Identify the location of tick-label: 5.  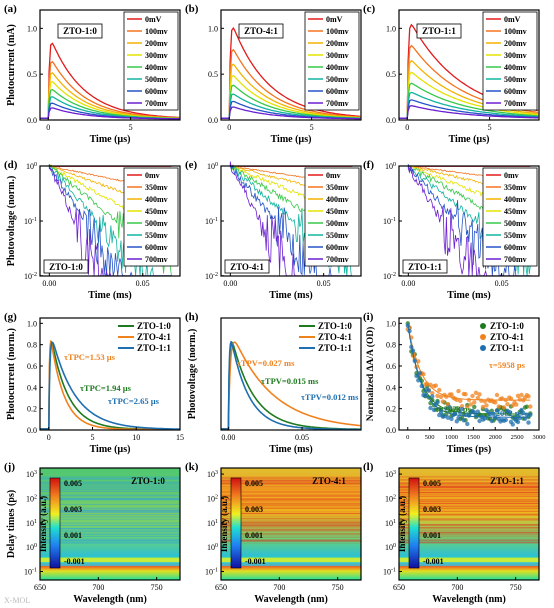
(93, 437).